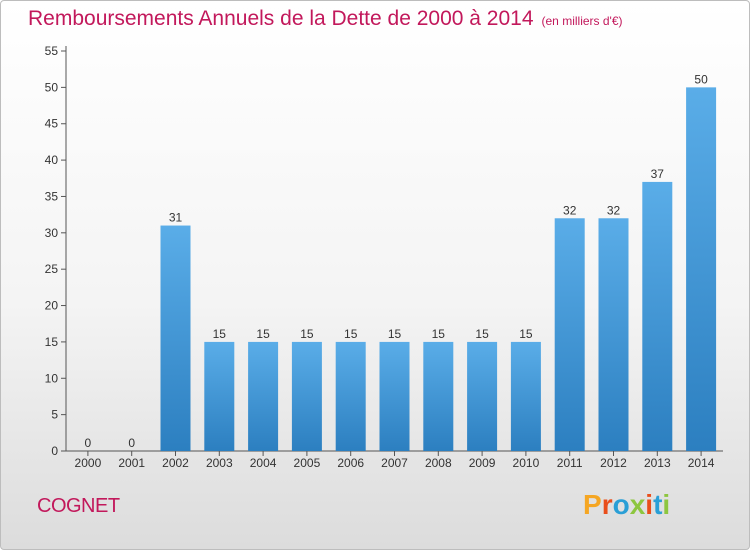 This screenshot has height=550, width=750. Describe the element at coordinates (54, 451) in the screenshot. I see `y-tick-label: 0` at that location.